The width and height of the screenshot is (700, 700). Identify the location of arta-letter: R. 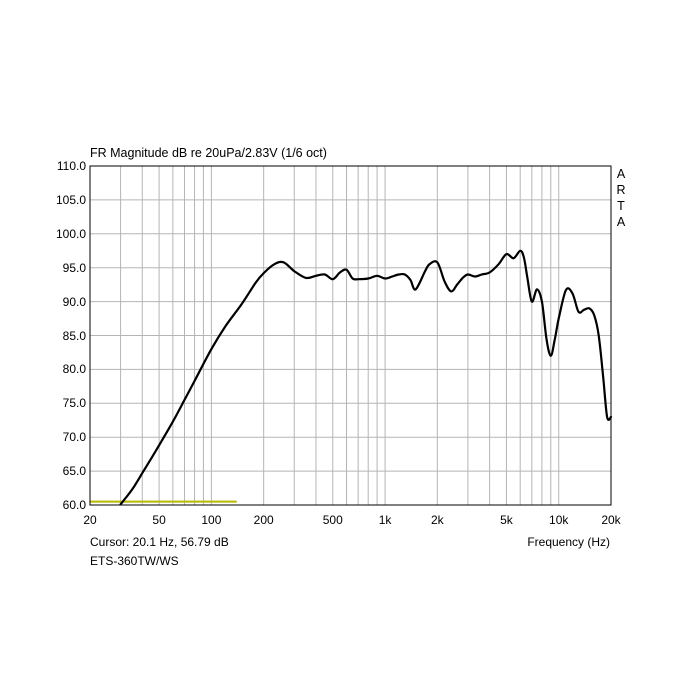
(621, 190).